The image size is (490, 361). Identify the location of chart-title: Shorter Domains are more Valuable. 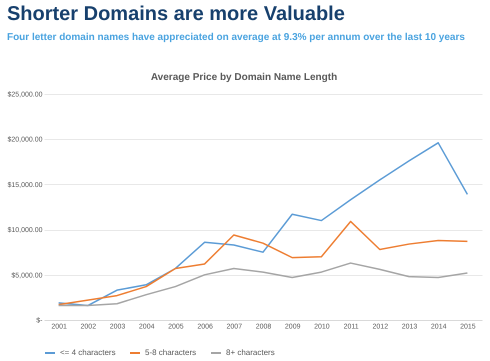
(175, 14).